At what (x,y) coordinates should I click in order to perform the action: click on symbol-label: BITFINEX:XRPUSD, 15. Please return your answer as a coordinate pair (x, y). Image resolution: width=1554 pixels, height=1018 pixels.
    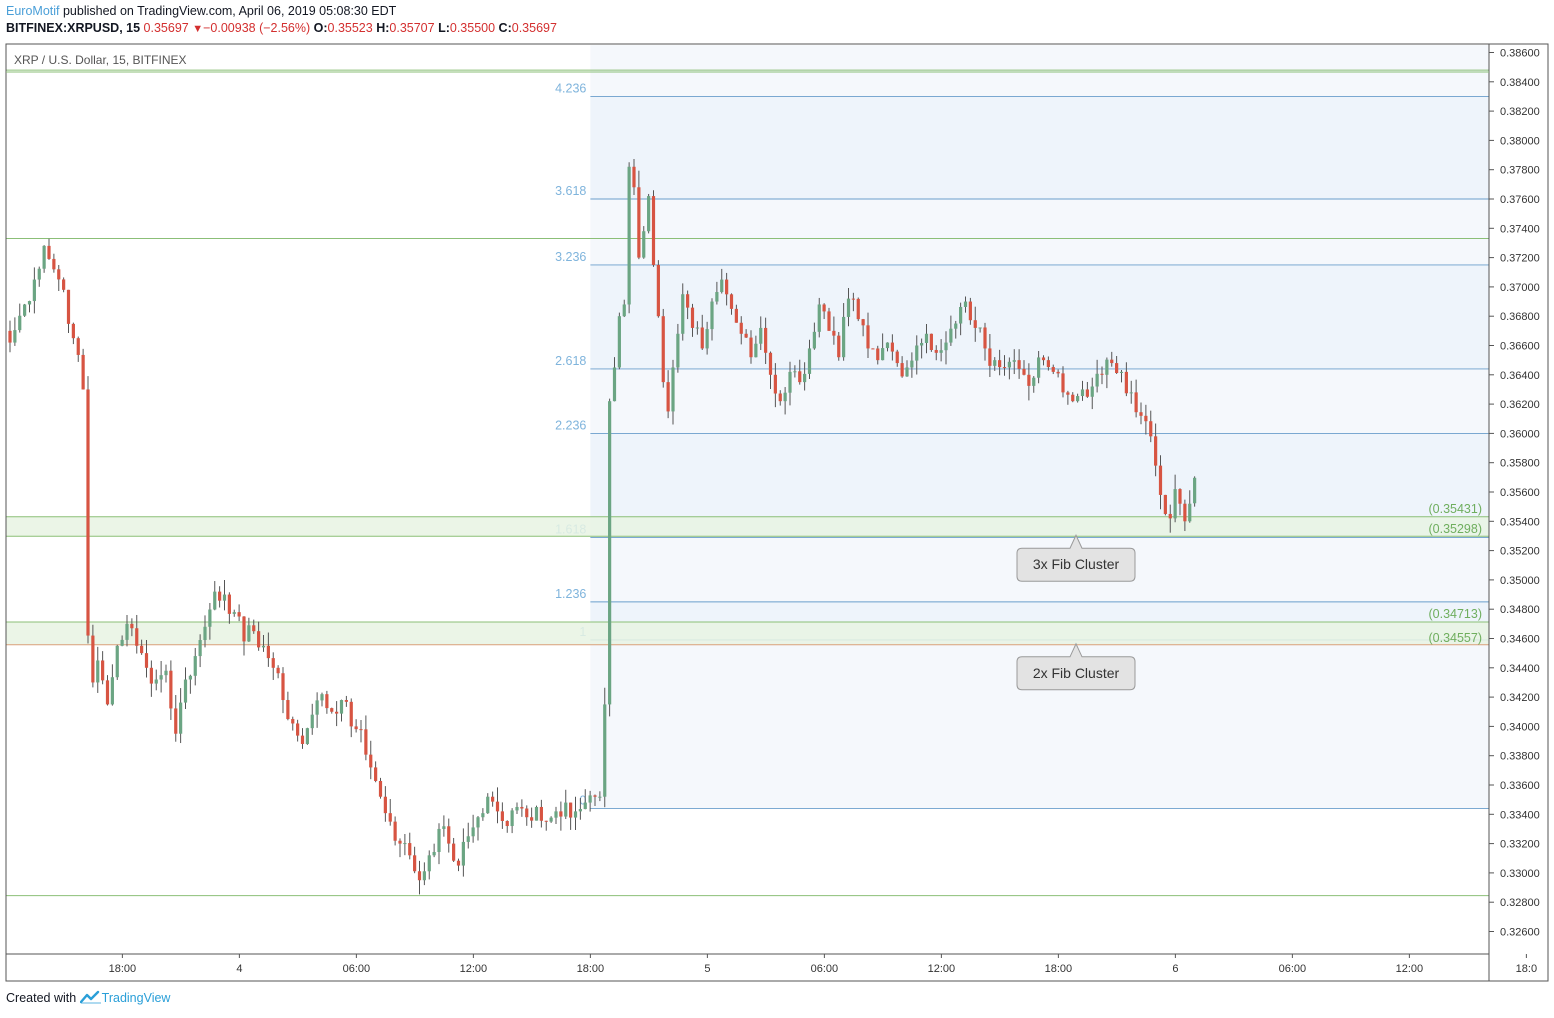
    Looking at the image, I should click on (73, 28).